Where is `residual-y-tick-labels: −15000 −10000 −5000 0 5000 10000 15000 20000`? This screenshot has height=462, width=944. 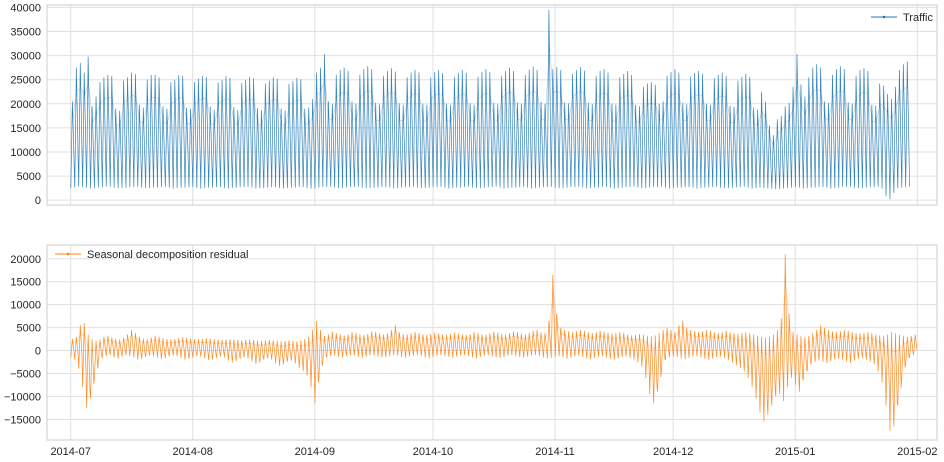 residual-y-tick-labels: −15000 −10000 −5000 0 5000 10000 15000 20000 is located at coordinates (22, 340).